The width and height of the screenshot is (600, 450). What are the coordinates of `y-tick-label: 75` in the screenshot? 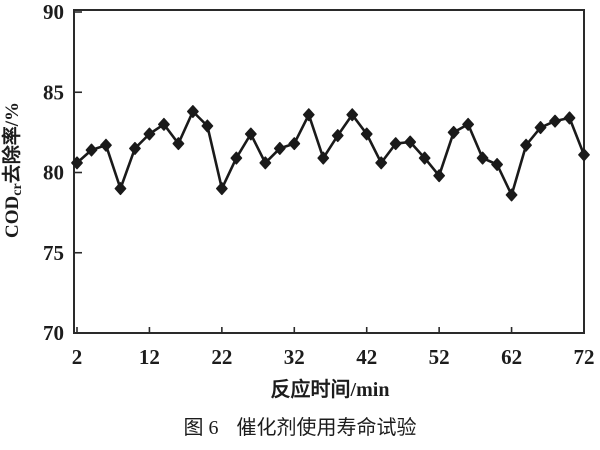 It's located at (53, 253).